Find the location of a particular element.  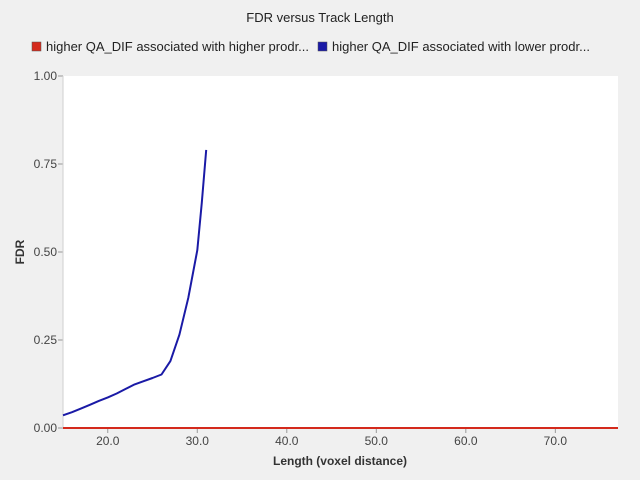

y-tick-label: 0.25 is located at coordinates (46, 340).